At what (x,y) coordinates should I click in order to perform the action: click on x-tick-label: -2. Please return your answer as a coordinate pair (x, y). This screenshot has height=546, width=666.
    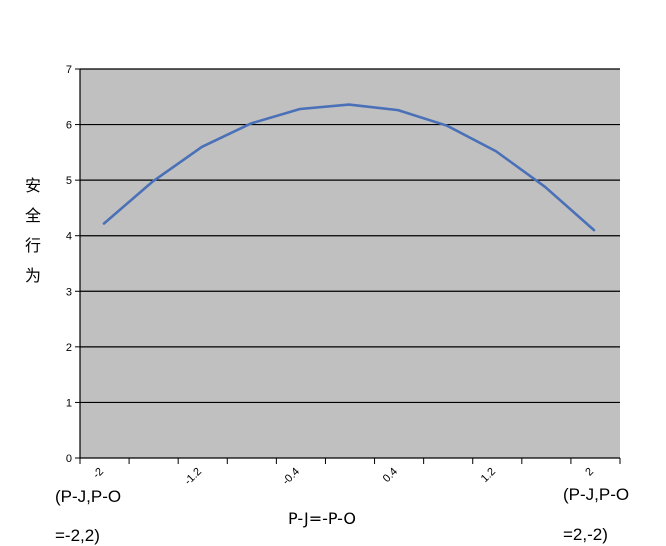
    Looking at the image, I should click on (98, 473).